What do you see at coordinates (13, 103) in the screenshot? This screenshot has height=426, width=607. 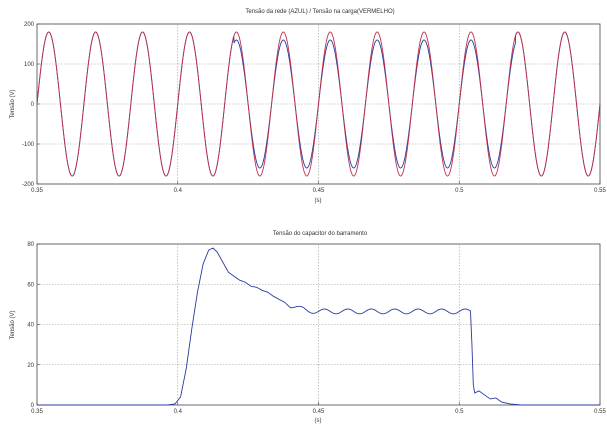 I see `subplot-voltage-ylabel: Tensão (V)` at bounding box center [13, 103].